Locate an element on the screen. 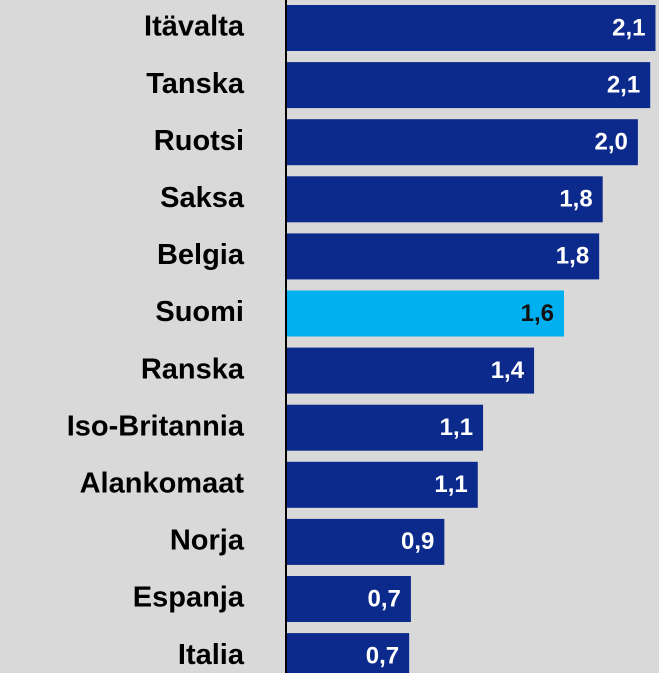  category-label: Ruotsi is located at coordinates (199, 141).